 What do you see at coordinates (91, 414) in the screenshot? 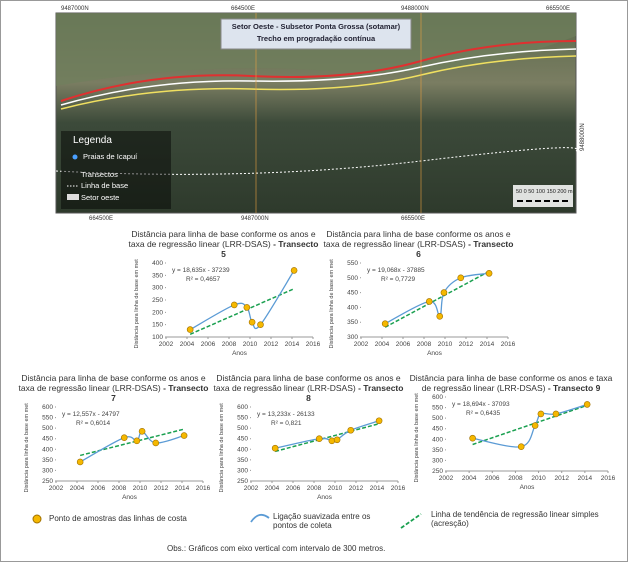
I see `equation: y = 12,557x - 24797` at bounding box center [91, 414].